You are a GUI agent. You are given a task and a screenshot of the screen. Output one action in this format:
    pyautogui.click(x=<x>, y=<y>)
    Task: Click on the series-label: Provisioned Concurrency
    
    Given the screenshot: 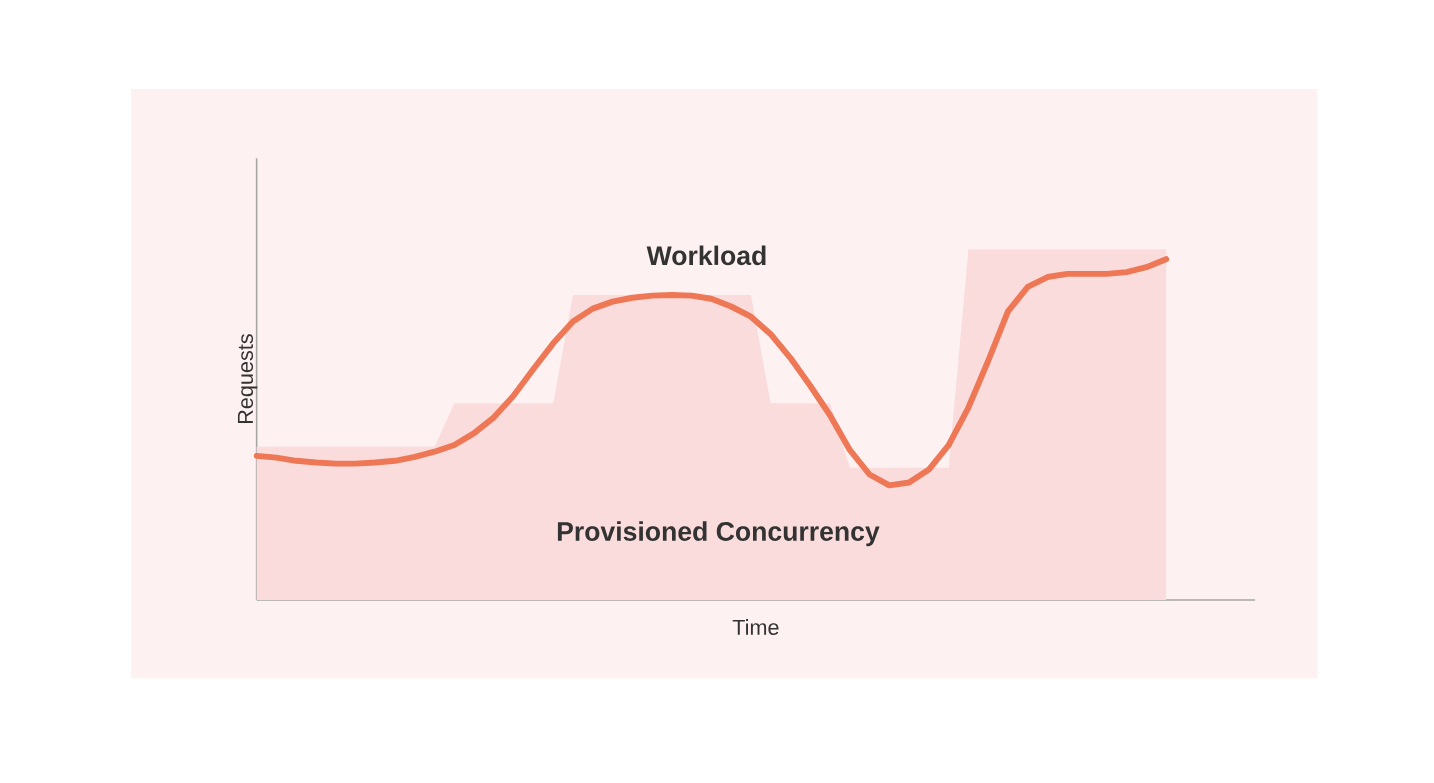 What is the action you would take?
    pyautogui.click(x=718, y=534)
    